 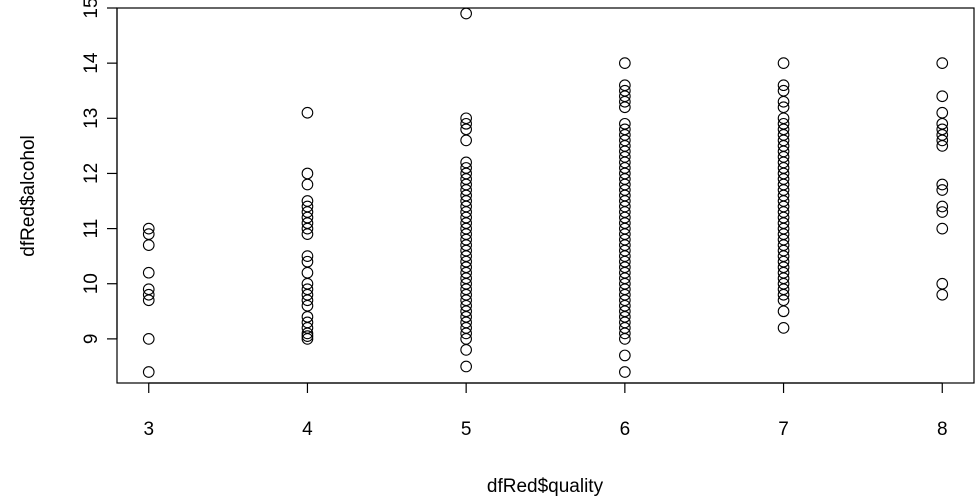 I want to click on x-axis-title: dfRed$quality, so click(x=545, y=486).